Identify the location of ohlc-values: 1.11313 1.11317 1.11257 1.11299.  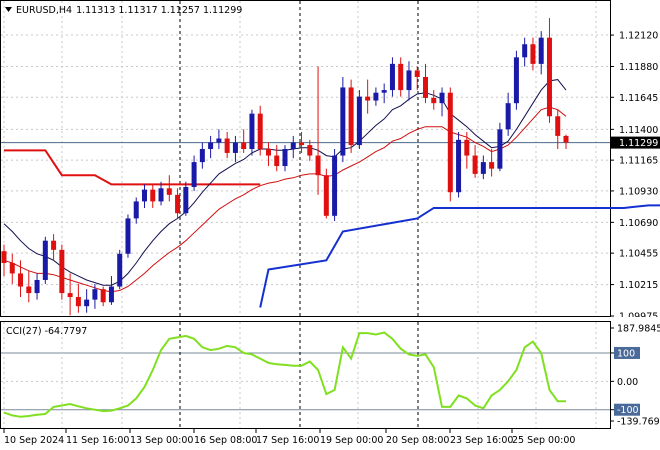
(159, 10).